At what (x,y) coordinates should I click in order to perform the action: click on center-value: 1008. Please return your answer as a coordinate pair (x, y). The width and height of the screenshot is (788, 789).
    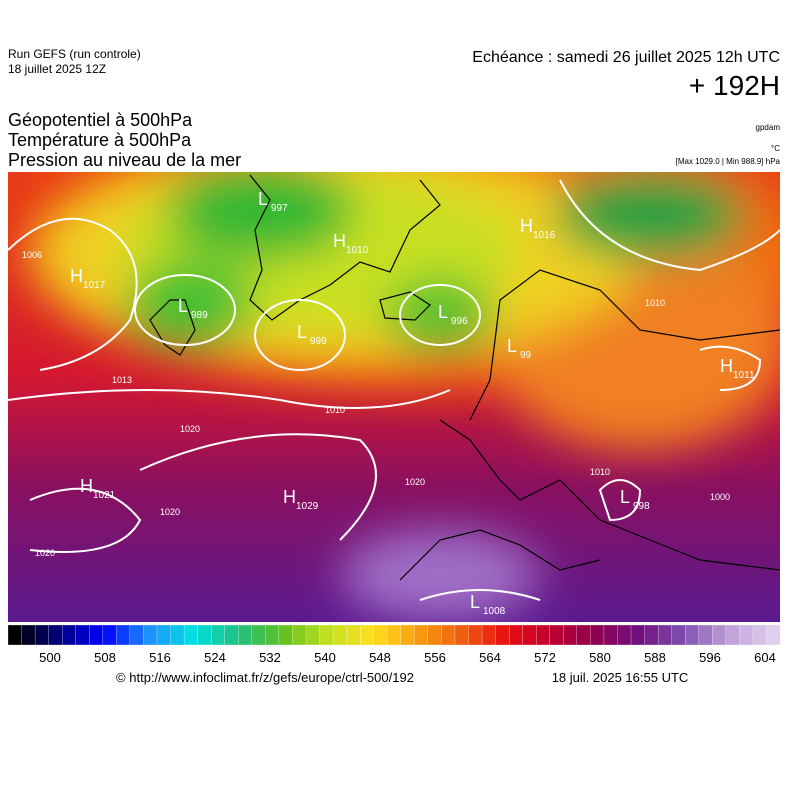
    Looking at the image, I should click on (494, 611).